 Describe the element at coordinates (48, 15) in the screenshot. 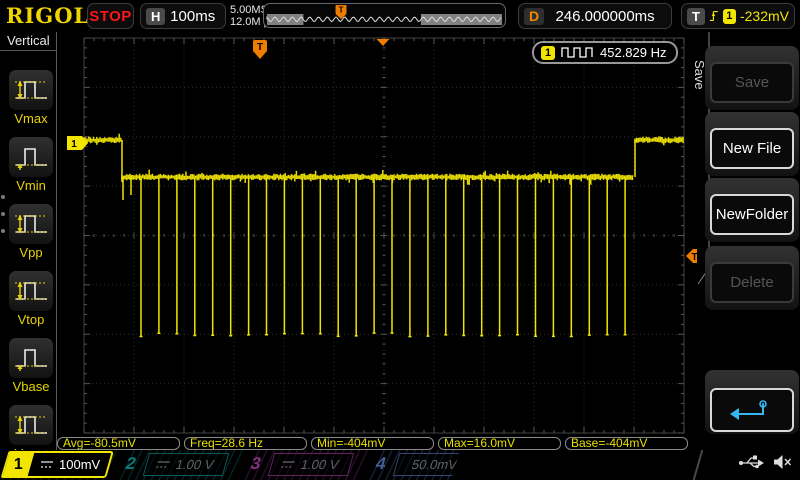

I see `rigol-logo: RIGOL` at that location.